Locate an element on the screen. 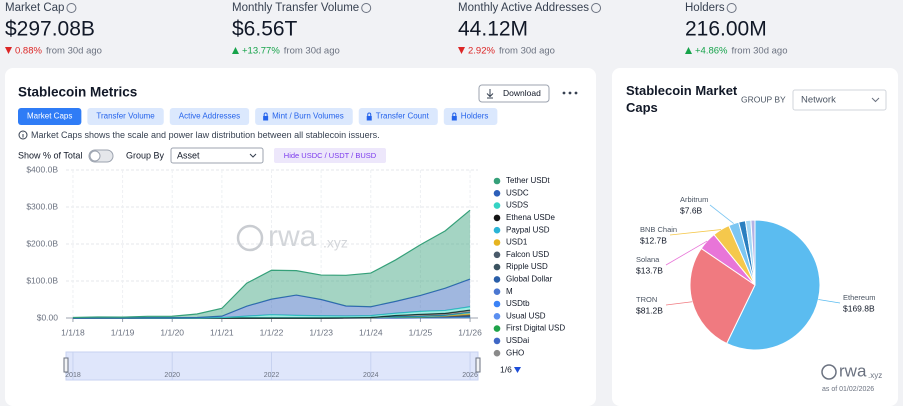  network-select is located at coordinates (839, 100).